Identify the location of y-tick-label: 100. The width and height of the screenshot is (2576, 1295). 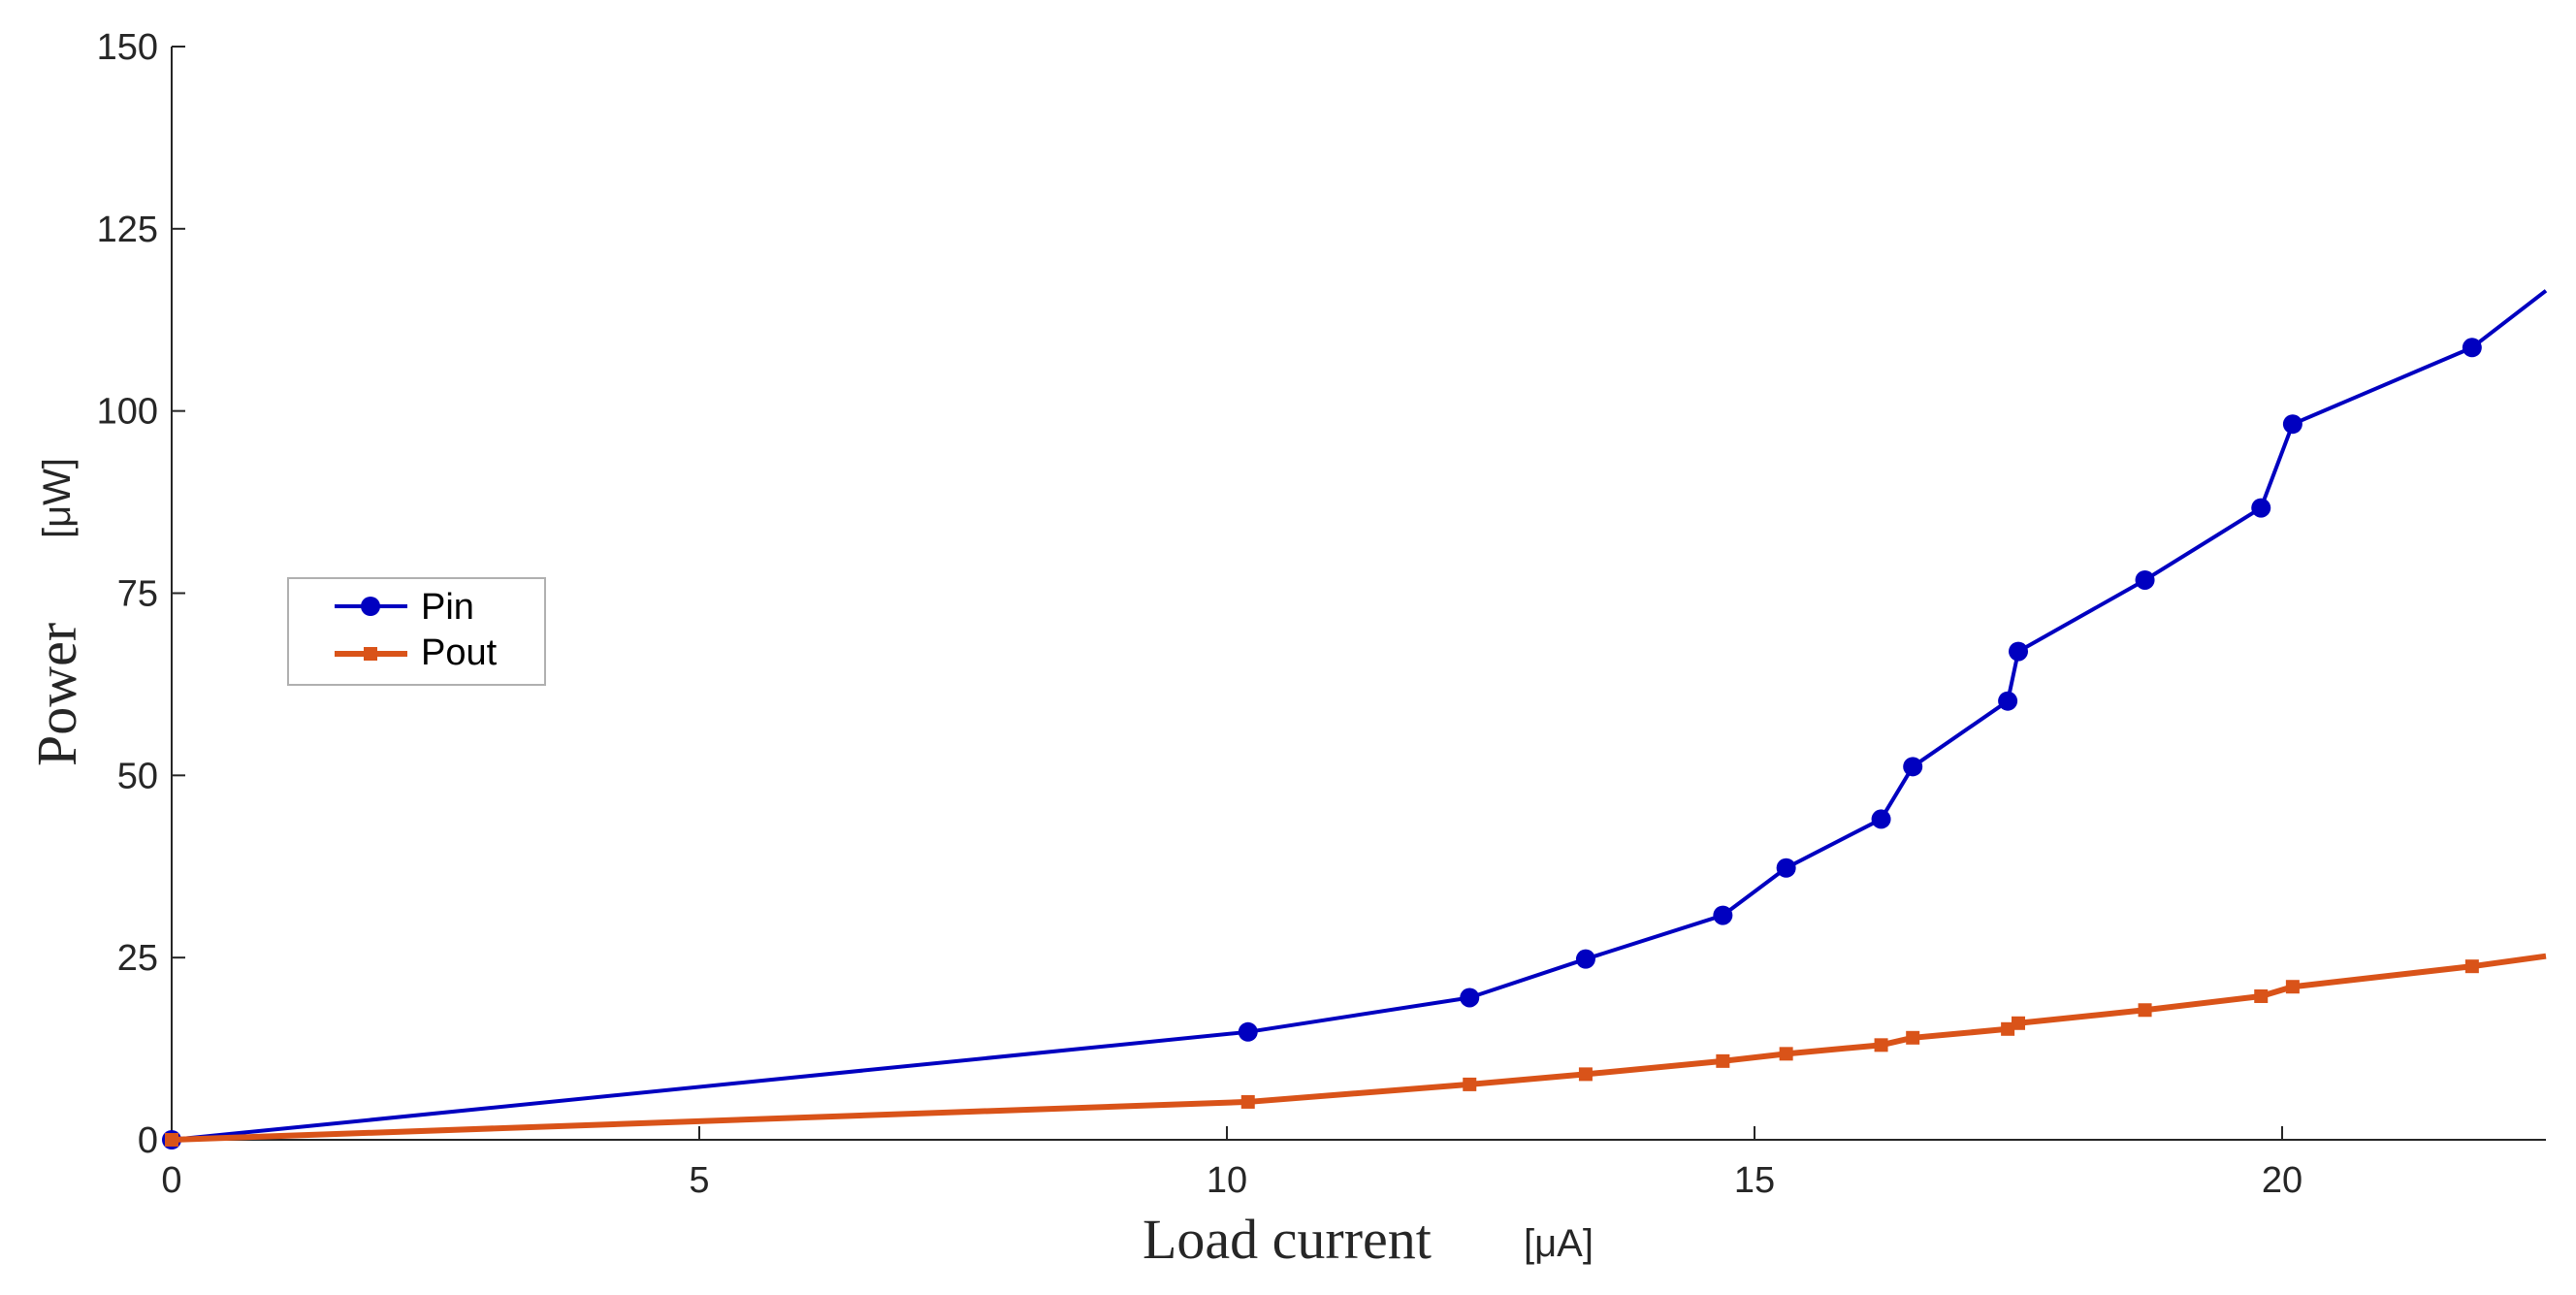
(127, 412).